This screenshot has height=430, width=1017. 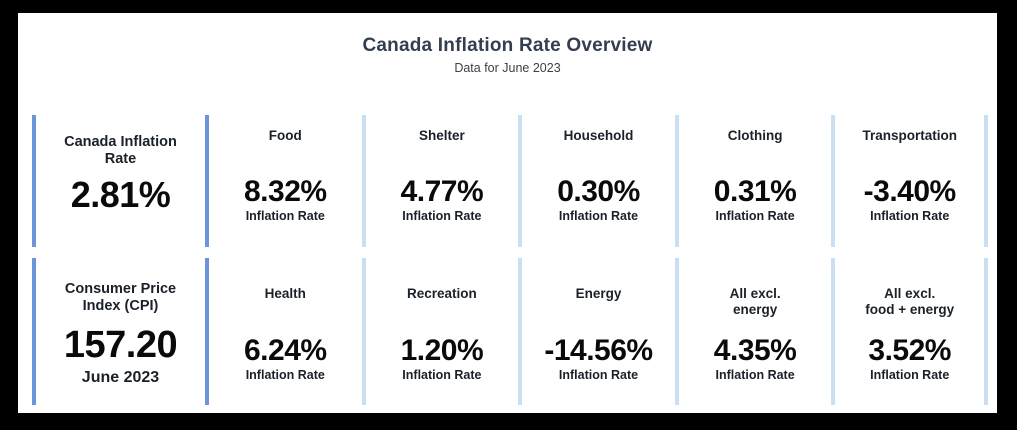 What do you see at coordinates (283, 331) in the screenshot?
I see `stat-card-health: Health 6.24% Inflation Rate` at bounding box center [283, 331].